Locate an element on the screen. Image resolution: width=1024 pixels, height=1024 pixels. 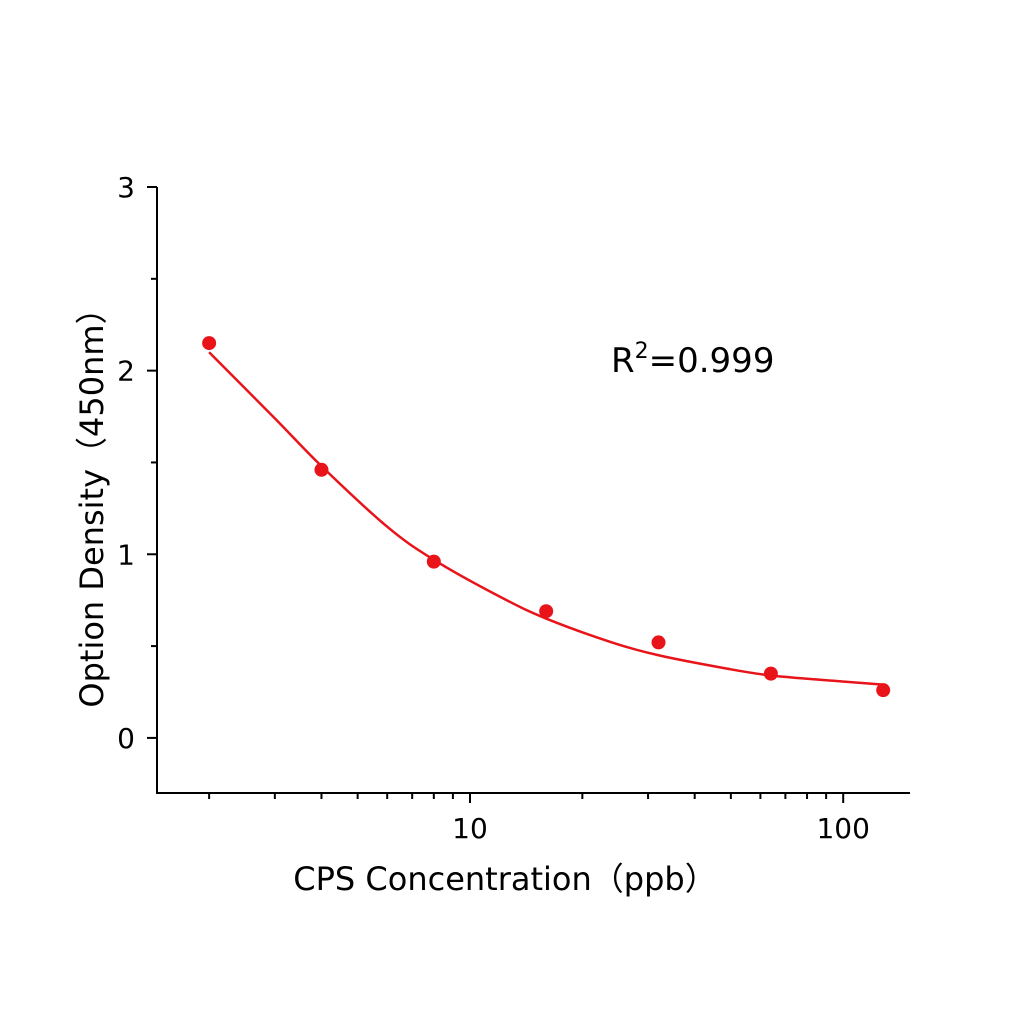
annotation-r-squared: R2=0.999 is located at coordinates (692, 360).